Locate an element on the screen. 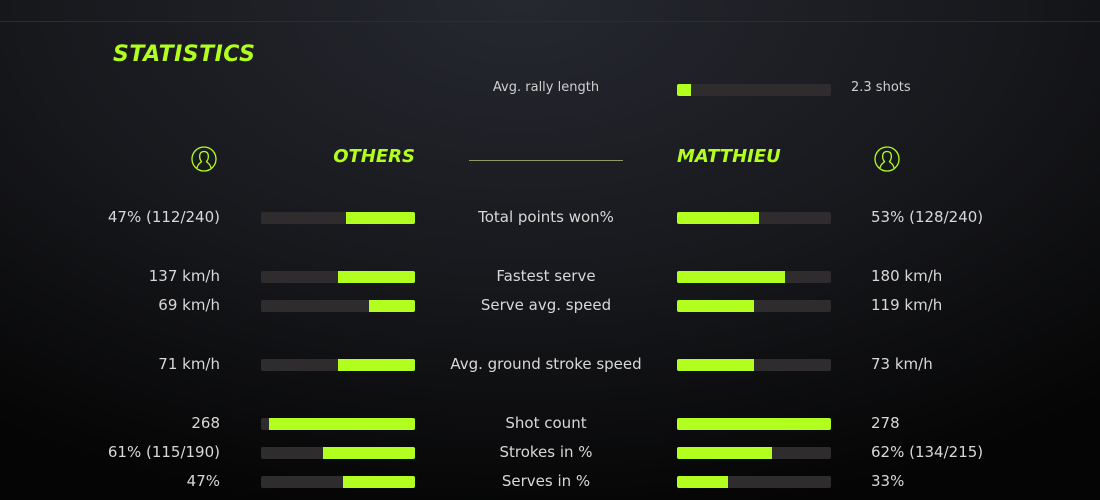  right-value: 119 km/h is located at coordinates (907, 305).